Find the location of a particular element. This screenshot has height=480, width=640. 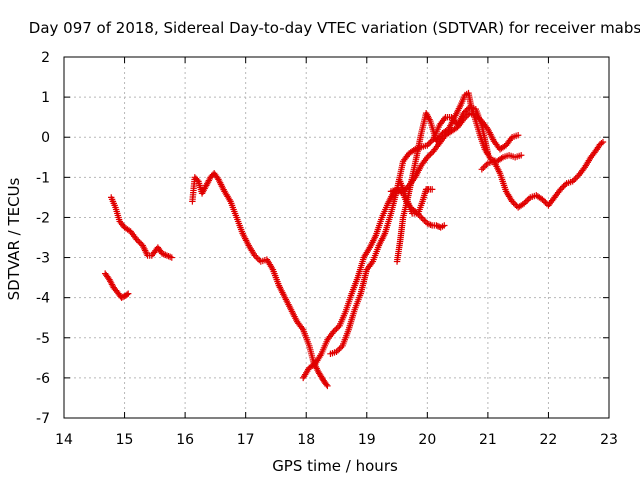

y-tick-label: -5 is located at coordinates (43, 339).